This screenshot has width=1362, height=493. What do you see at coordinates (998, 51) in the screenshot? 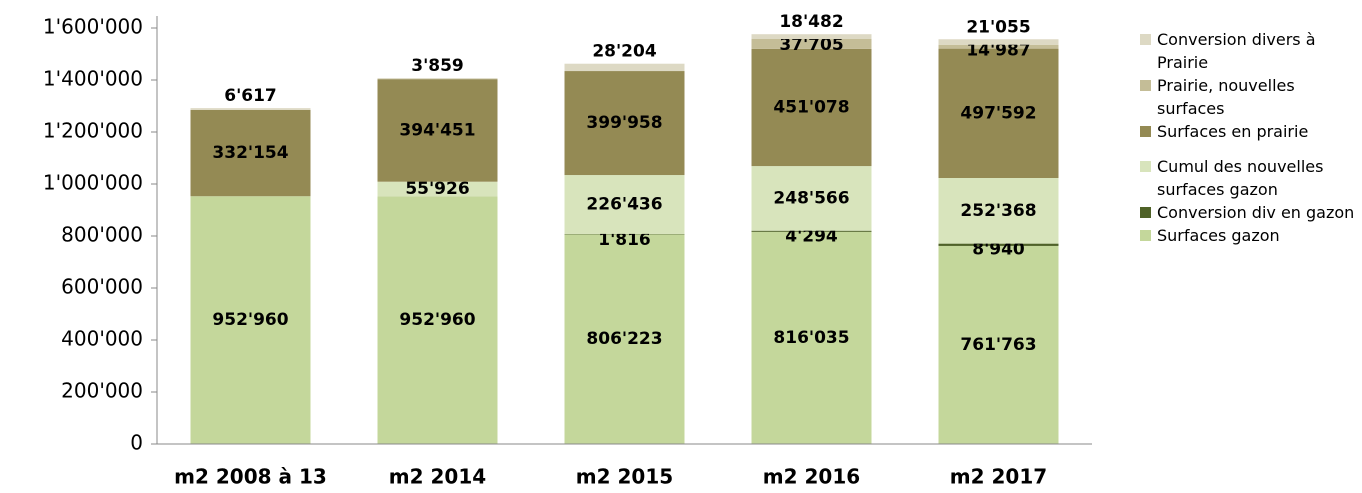
I see `data-label: 14'987` at bounding box center [998, 51].